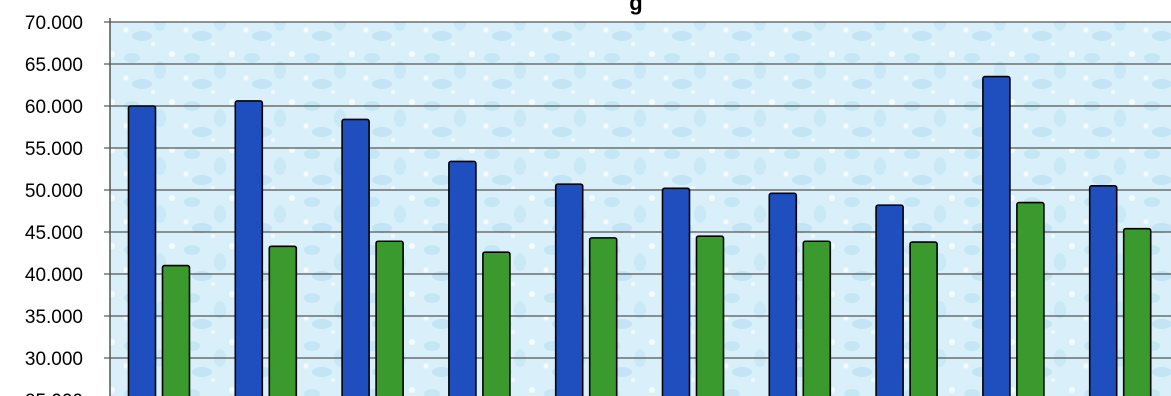 Image resolution: width=1171 pixels, height=396 pixels. I want to click on y-tick-label: 55.000, so click(54, 149).